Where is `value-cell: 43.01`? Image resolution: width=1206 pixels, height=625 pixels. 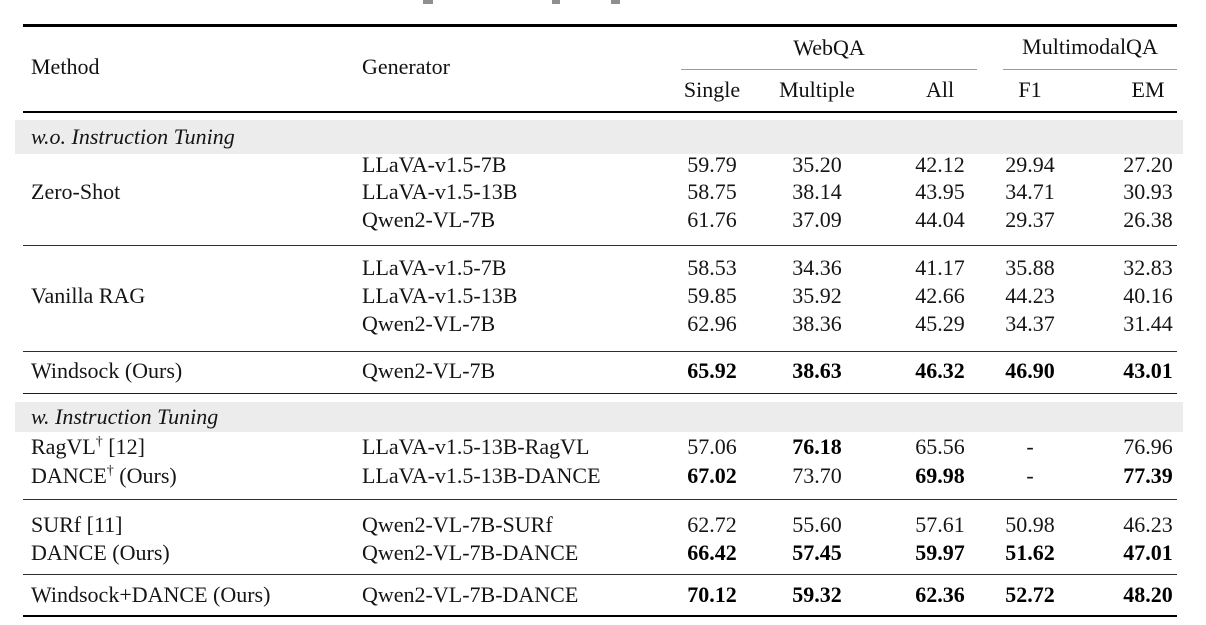
value-cell: 43.01 is located at coordinates (1148, 370).